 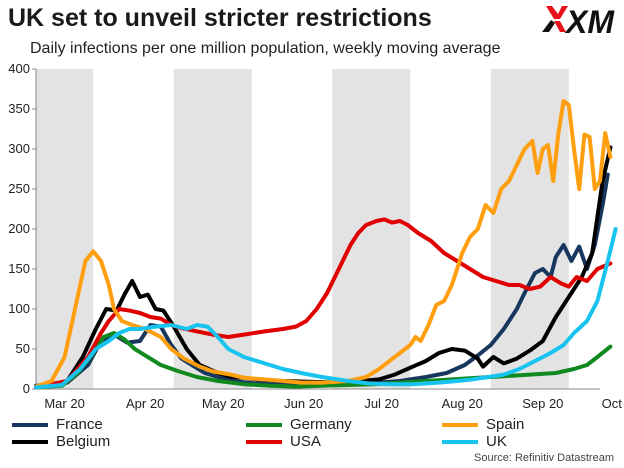 What do you see at coordinates (220, 18) in the screenshot?
I see `chart-title: UK set to unveil stricter restrictions` at bounding box center [220, 18].